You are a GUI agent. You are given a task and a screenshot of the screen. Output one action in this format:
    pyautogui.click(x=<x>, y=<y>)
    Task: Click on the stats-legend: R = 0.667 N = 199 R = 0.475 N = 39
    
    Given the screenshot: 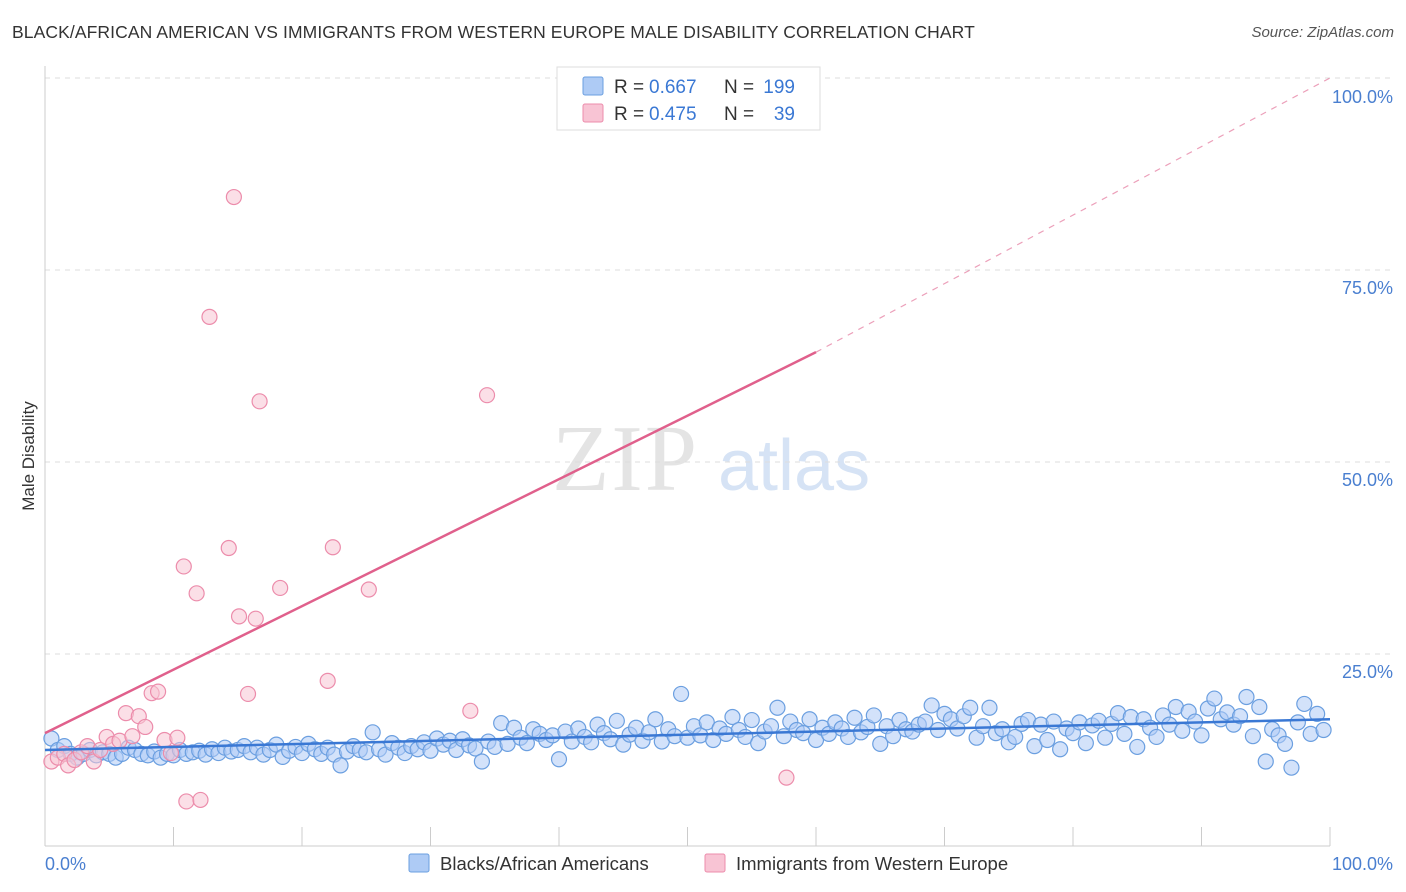 What is the action you would take?
    pyautogui.click(x=688, y=98)
    